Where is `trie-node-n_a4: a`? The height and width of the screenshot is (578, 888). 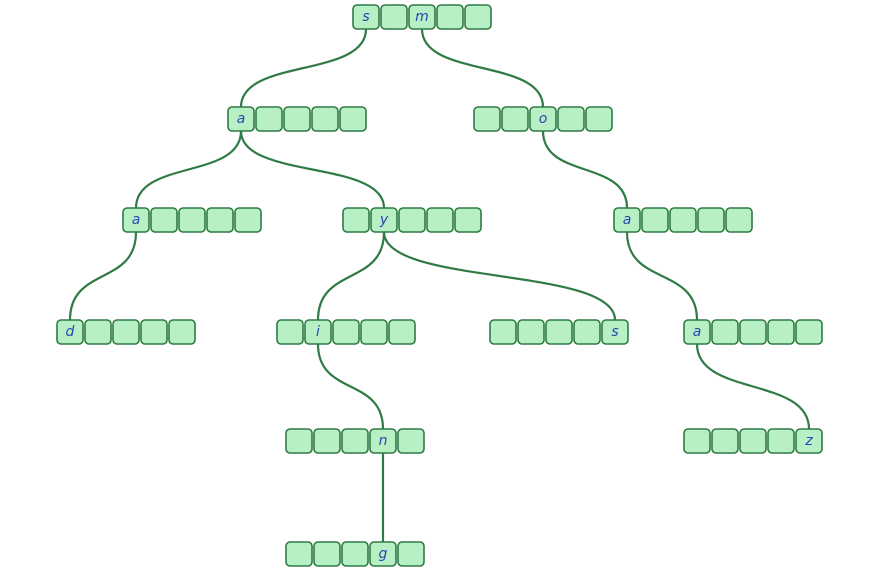
trie-node-n_a4: a is located at coordinates (753, 332).